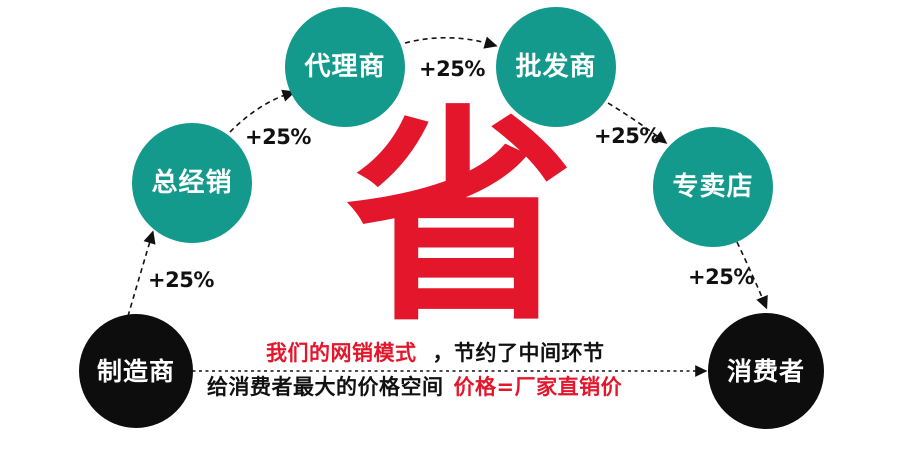 This screenshot has width=912, height=456. I want to click on connector-agent-wholesaler, so click(451, 42).